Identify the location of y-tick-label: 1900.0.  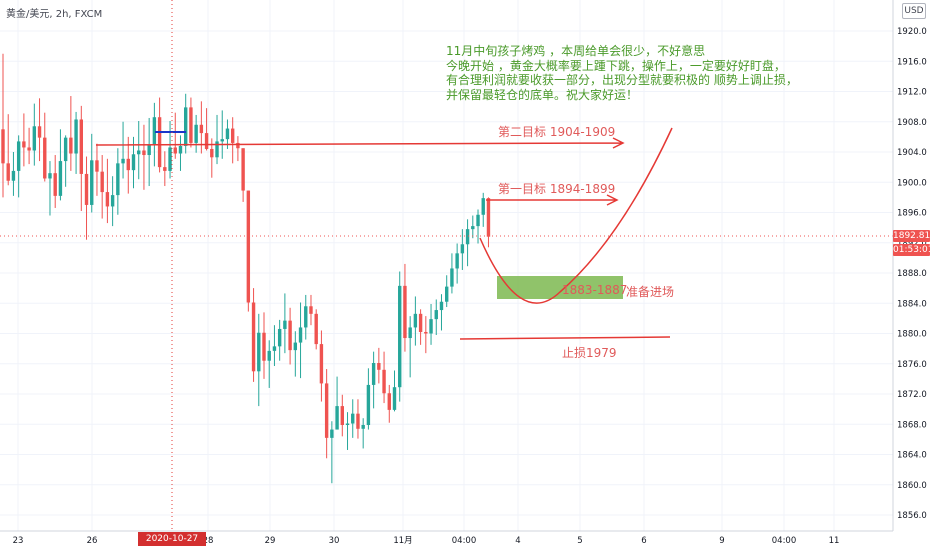
(912, 183).